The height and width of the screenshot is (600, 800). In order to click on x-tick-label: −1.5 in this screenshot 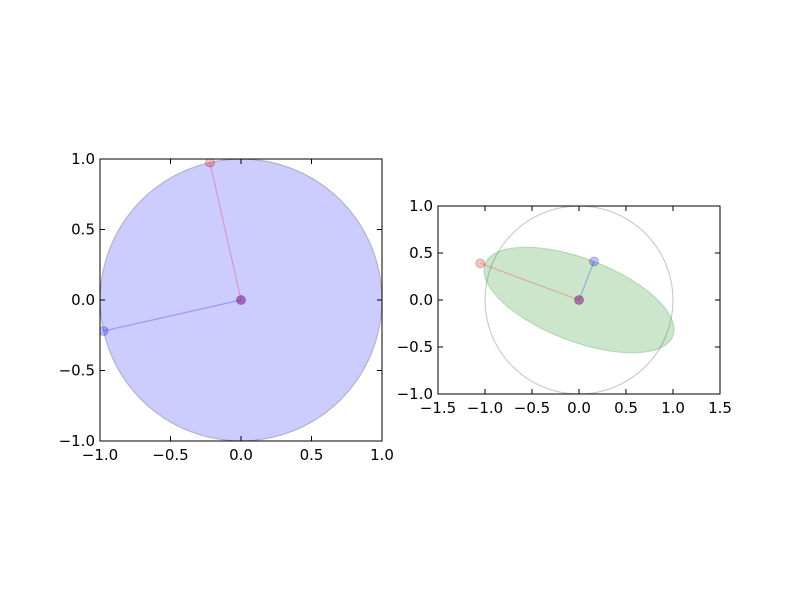, I will do `click(438, 408)`.